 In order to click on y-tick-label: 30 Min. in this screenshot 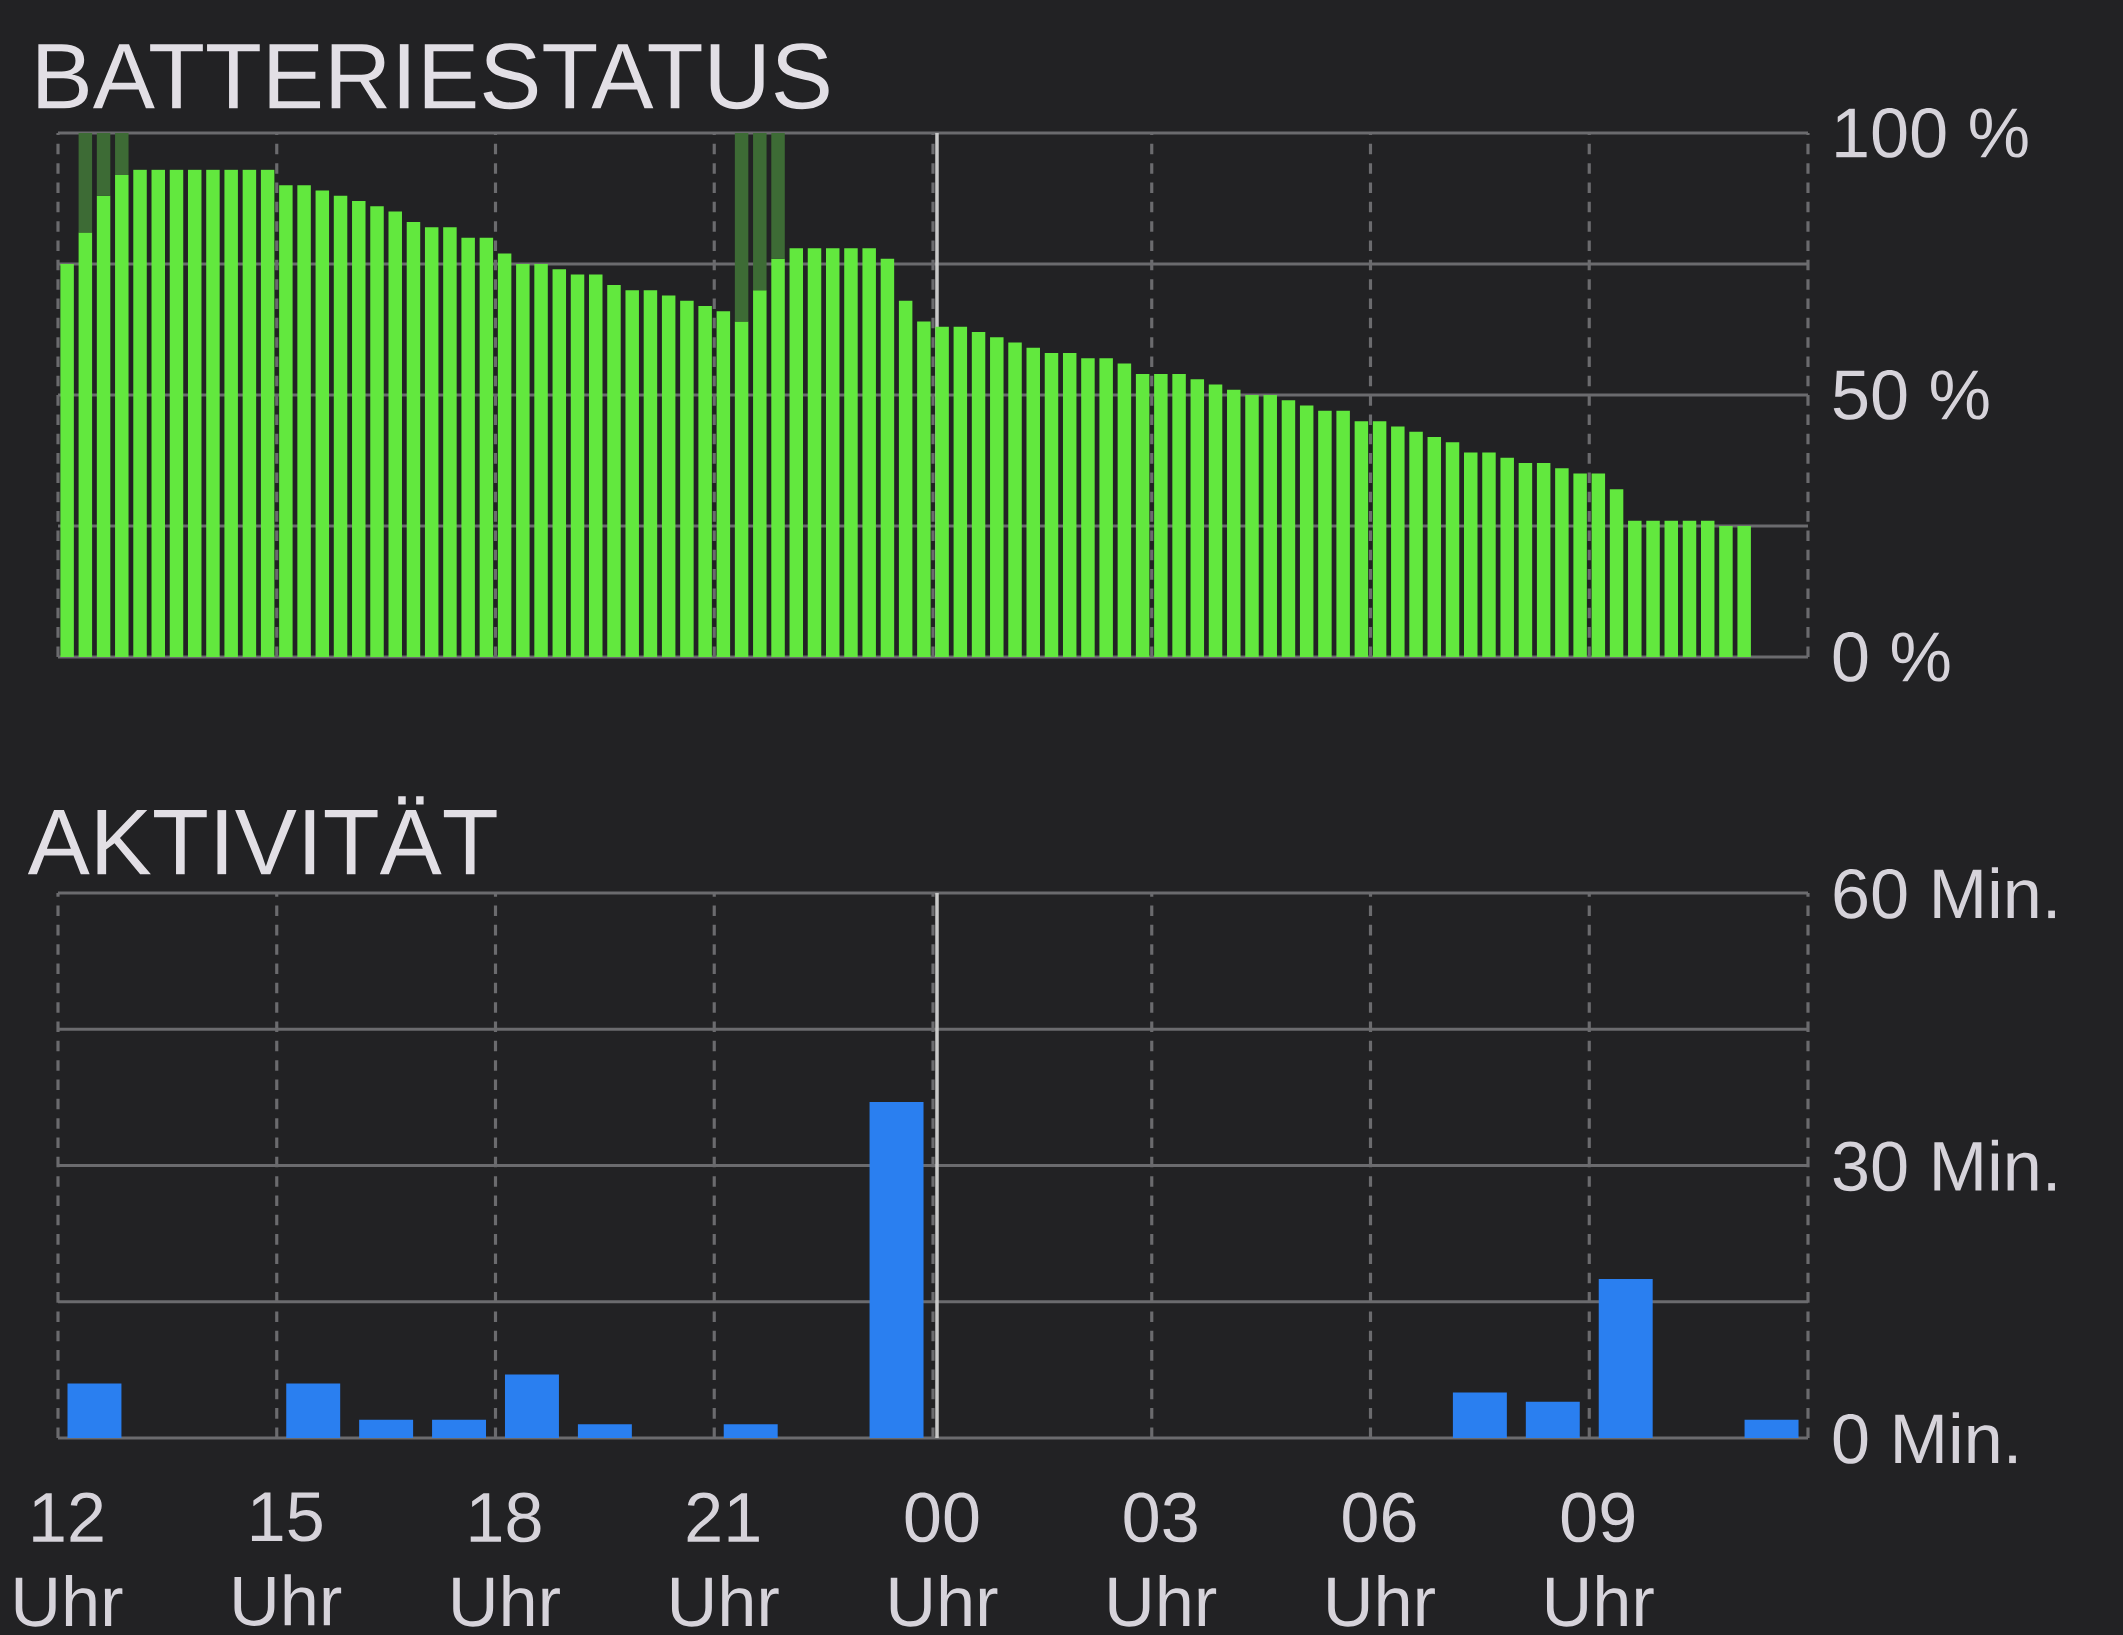, I will do `click(1944, 1165)`.